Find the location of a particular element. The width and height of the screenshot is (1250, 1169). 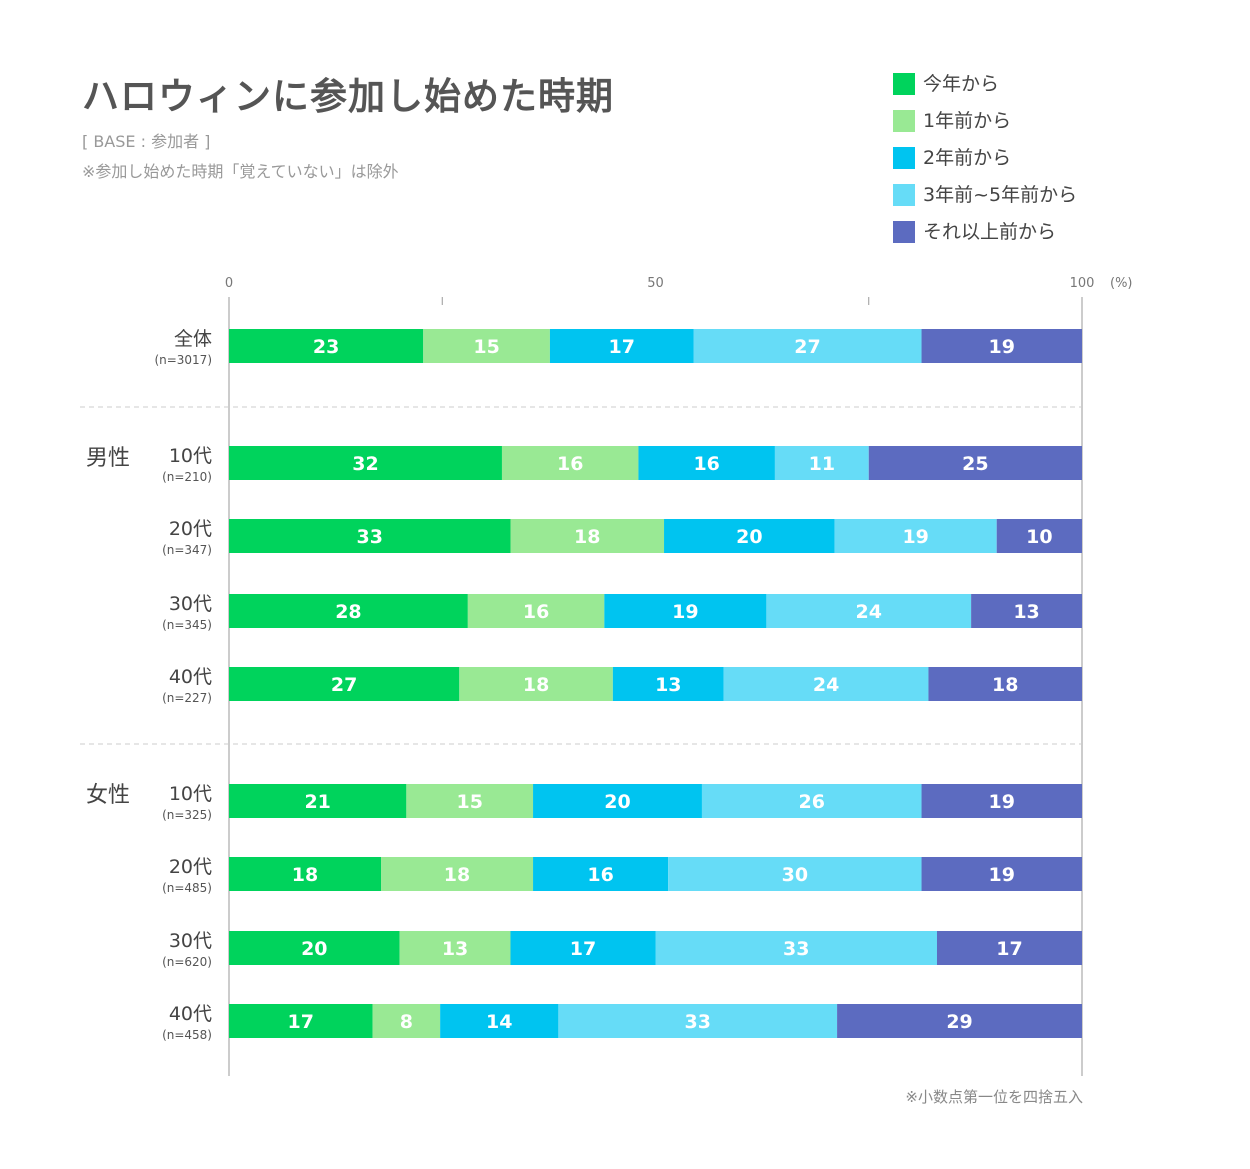

bar-value-label: 28 is located at coordinates (348, 612).